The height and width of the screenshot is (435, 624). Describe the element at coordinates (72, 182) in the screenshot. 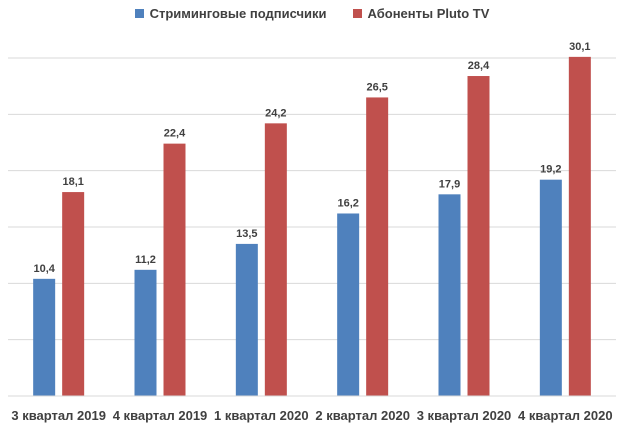

I see `data-label-pluto-0: 18,1` at that location.